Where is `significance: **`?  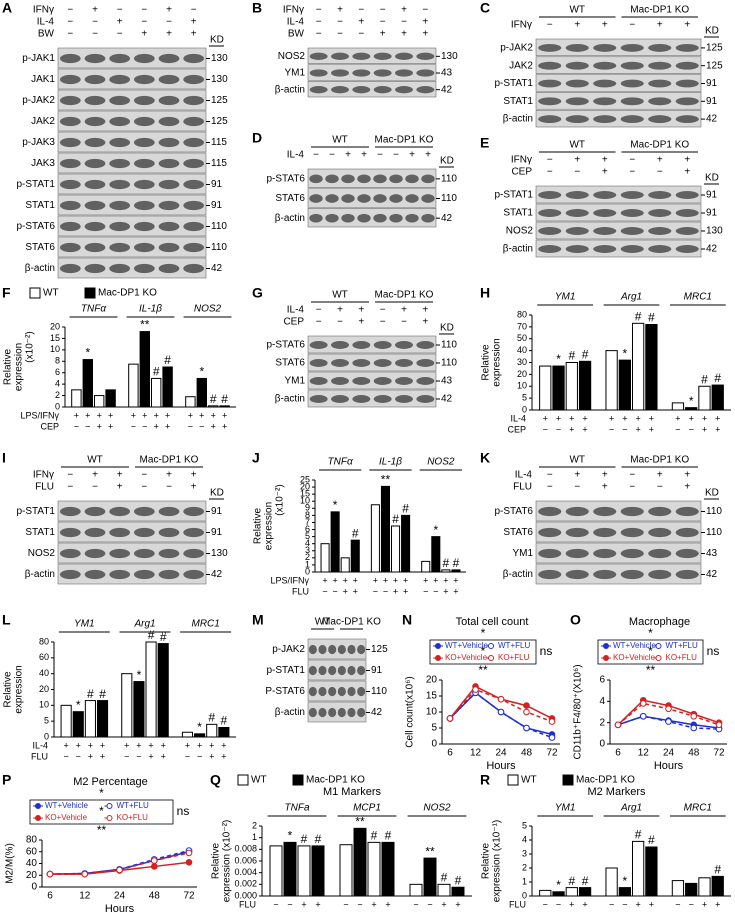 significance: ** is located at coordinates (360, 822).